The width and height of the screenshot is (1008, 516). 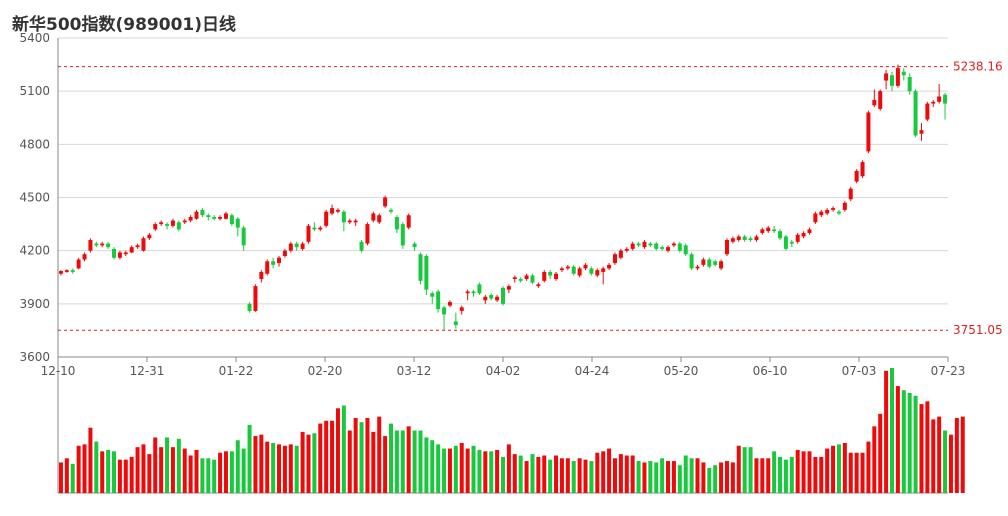 What do you see at coordinates (325, 371) in the screenshot?
I see `x-tick-label: 02-20` at bounding box center [325, 371].